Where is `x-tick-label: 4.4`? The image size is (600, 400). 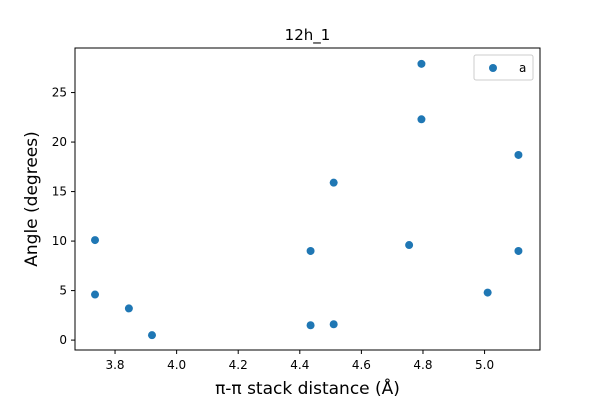 x-tick-label: 4.4 is located at coordinates (299, 365).